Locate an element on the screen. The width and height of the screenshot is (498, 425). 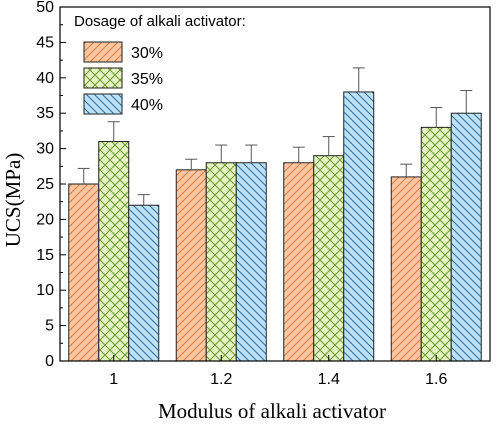
y-tick-label: 35 is located at coordinates (45, 113).